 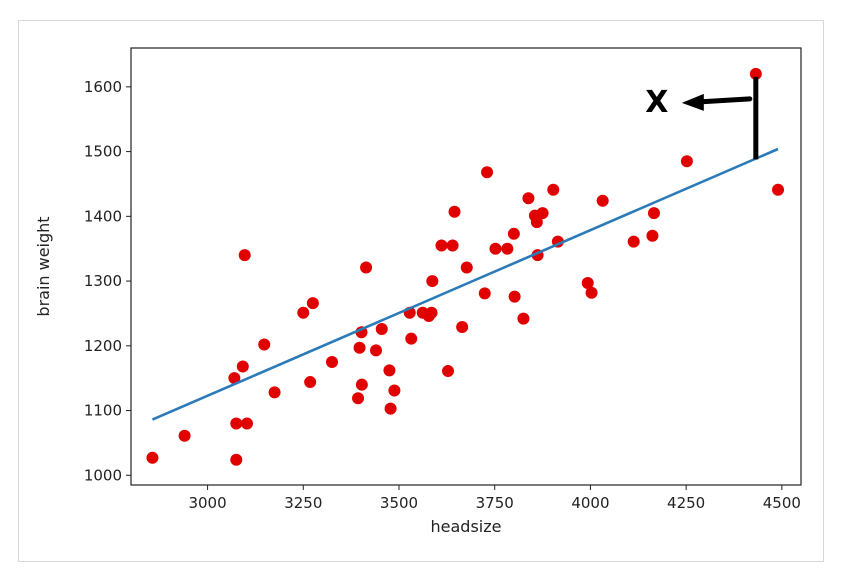 I want to click on y-tick-label: 1300, so click(x=103, y=281).